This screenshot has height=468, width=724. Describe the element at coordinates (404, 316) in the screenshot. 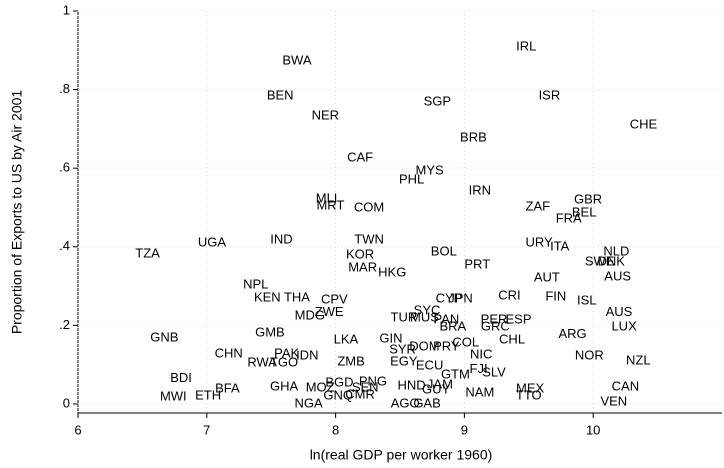

I see `point-label: TUR` at that location.